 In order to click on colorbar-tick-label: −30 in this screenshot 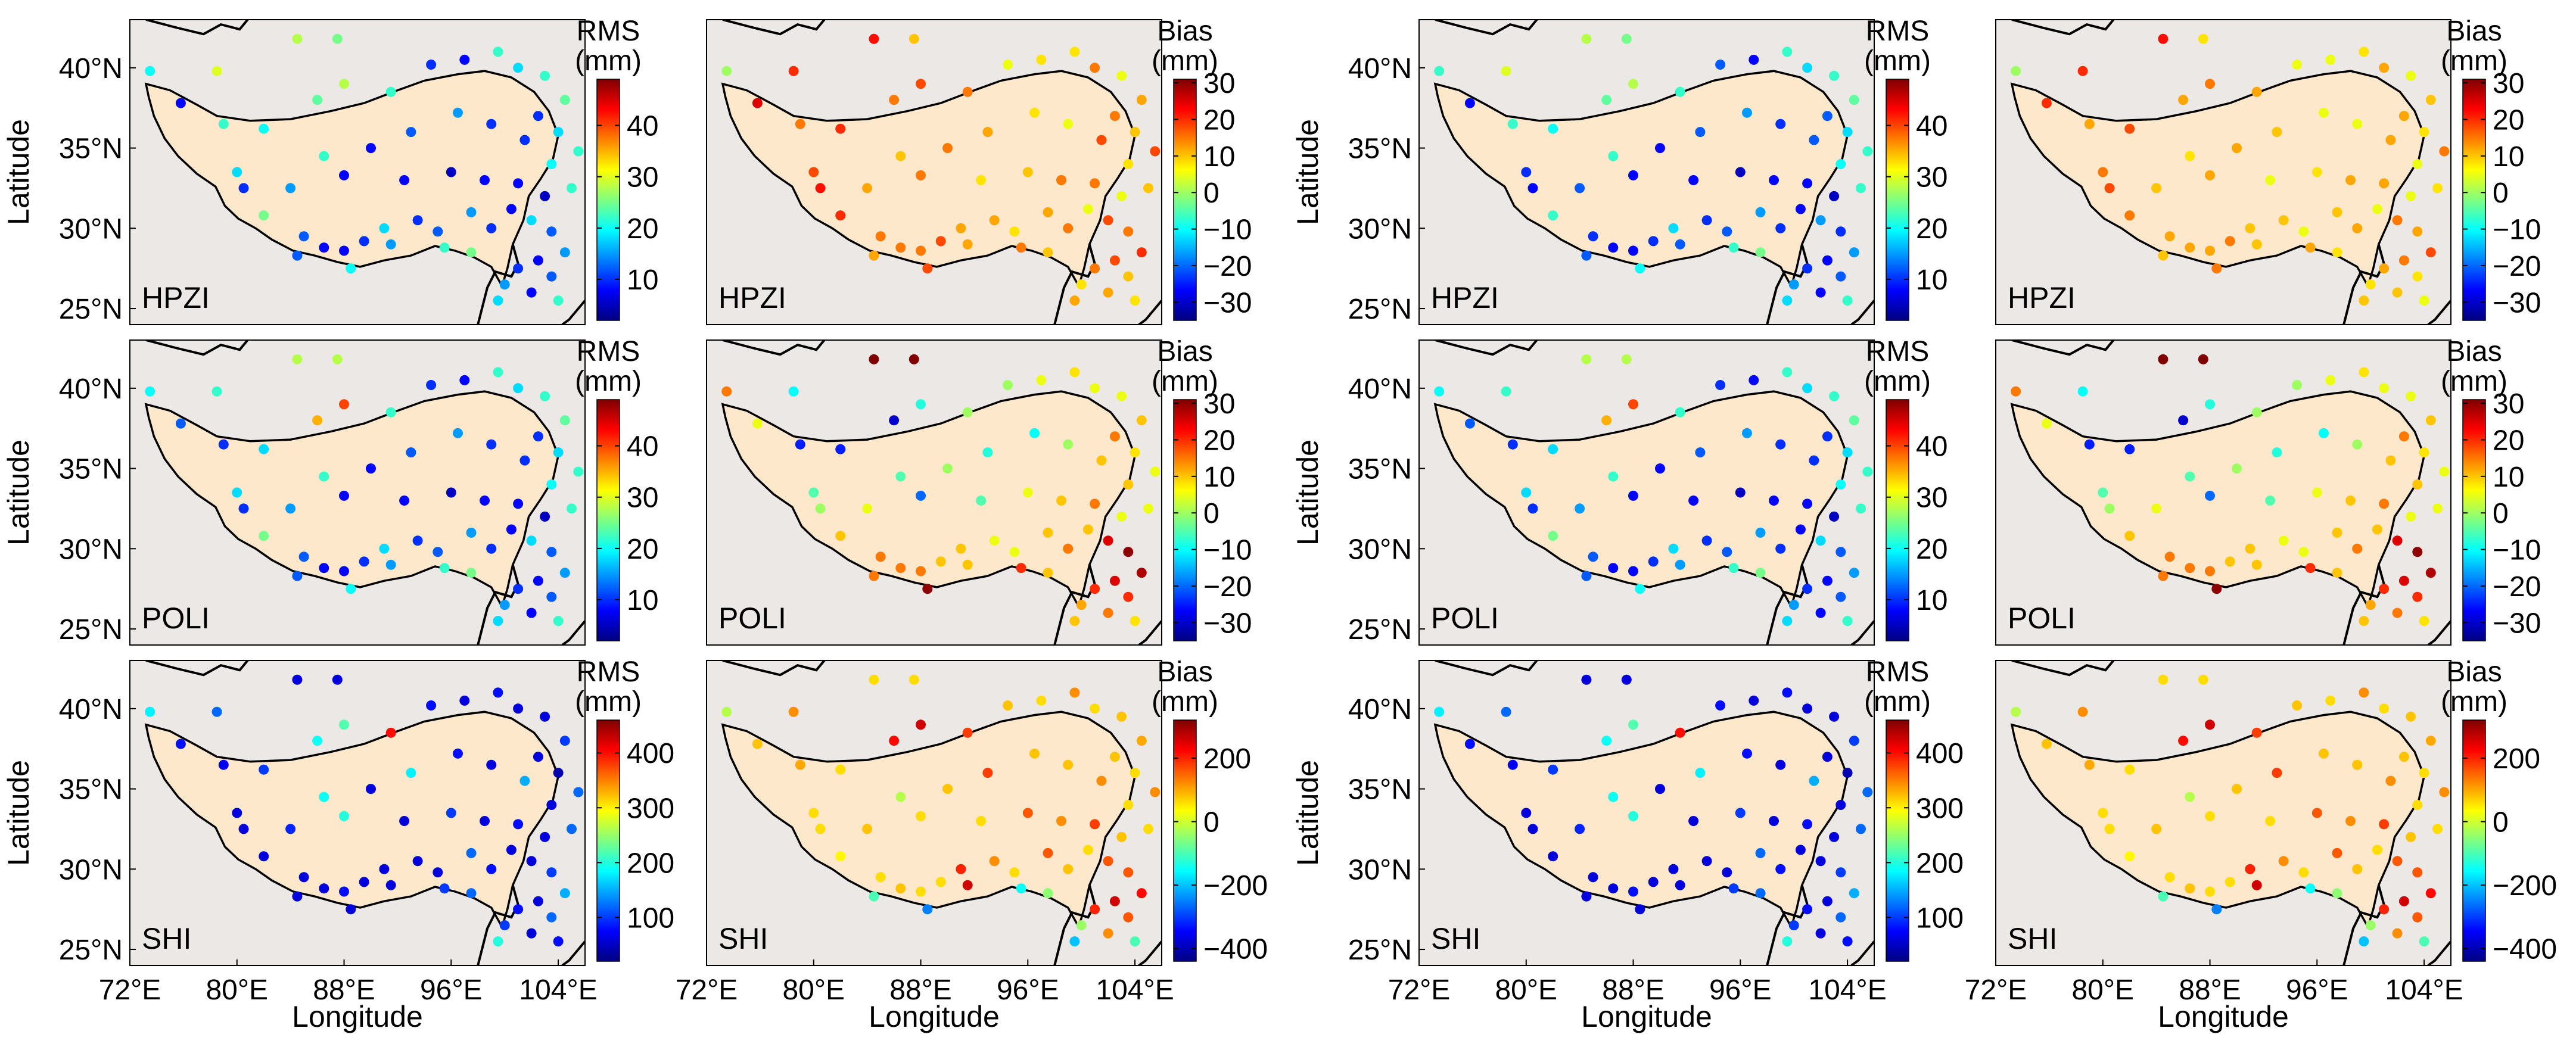, I will do `click(1227, 303)`.